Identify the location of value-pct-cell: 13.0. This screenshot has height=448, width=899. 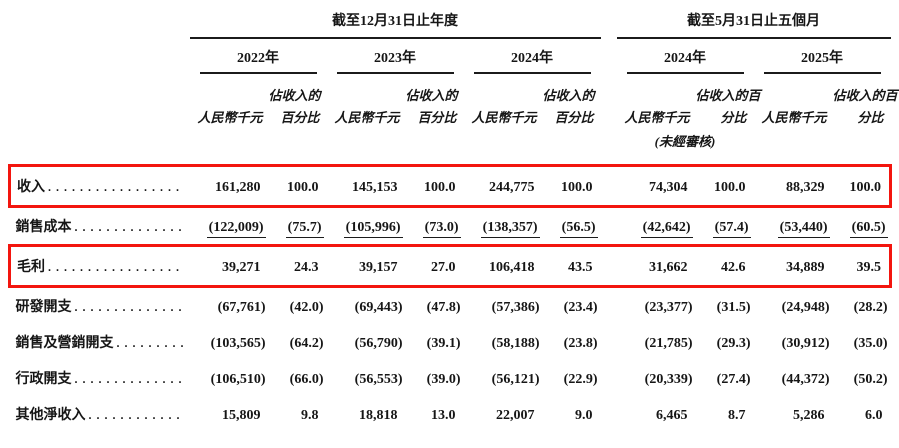
(443, 415).